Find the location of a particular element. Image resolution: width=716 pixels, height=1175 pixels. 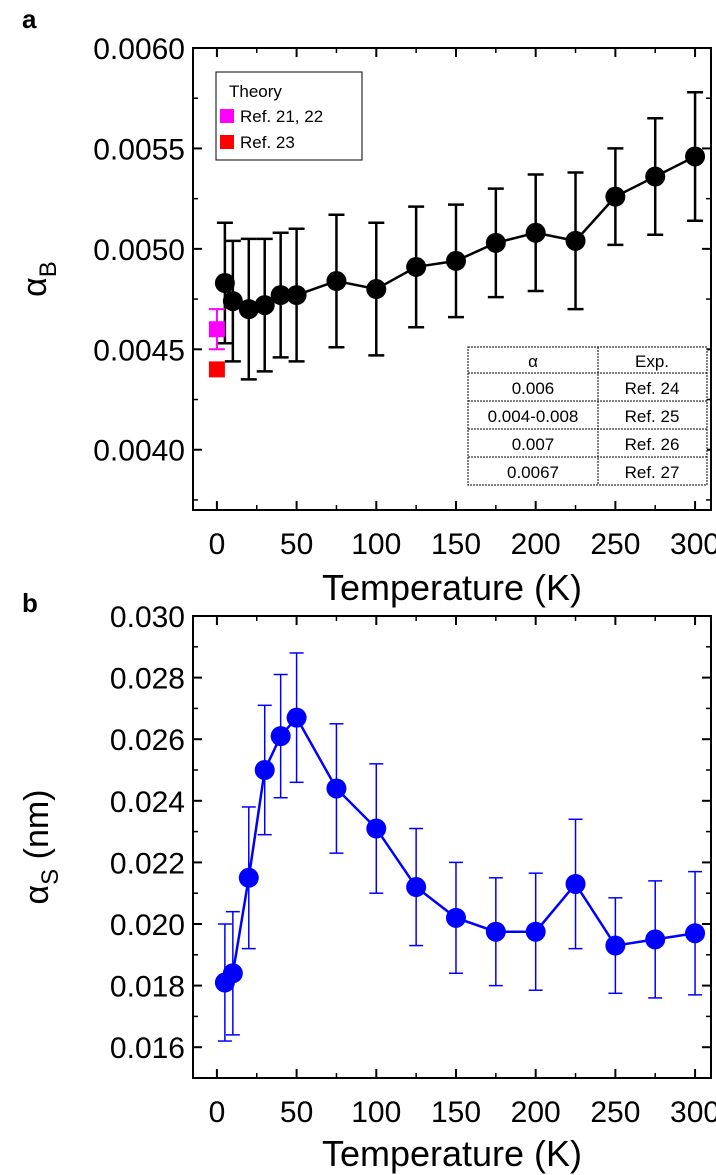

panel-a-label: a is located at coordinates (29, 19).